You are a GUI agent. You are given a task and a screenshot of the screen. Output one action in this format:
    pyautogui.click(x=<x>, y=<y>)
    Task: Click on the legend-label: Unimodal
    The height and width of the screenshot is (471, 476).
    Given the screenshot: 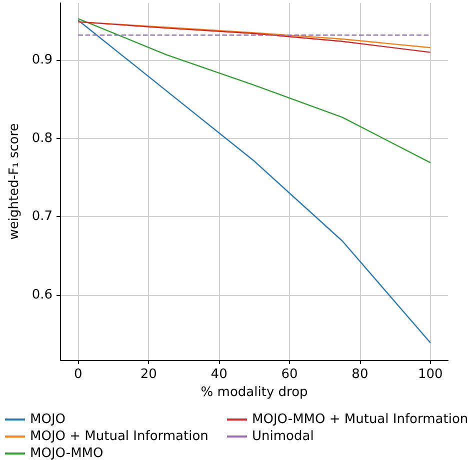 What is the action you would take?
    pyautogui.click(x=283, y=436)
    